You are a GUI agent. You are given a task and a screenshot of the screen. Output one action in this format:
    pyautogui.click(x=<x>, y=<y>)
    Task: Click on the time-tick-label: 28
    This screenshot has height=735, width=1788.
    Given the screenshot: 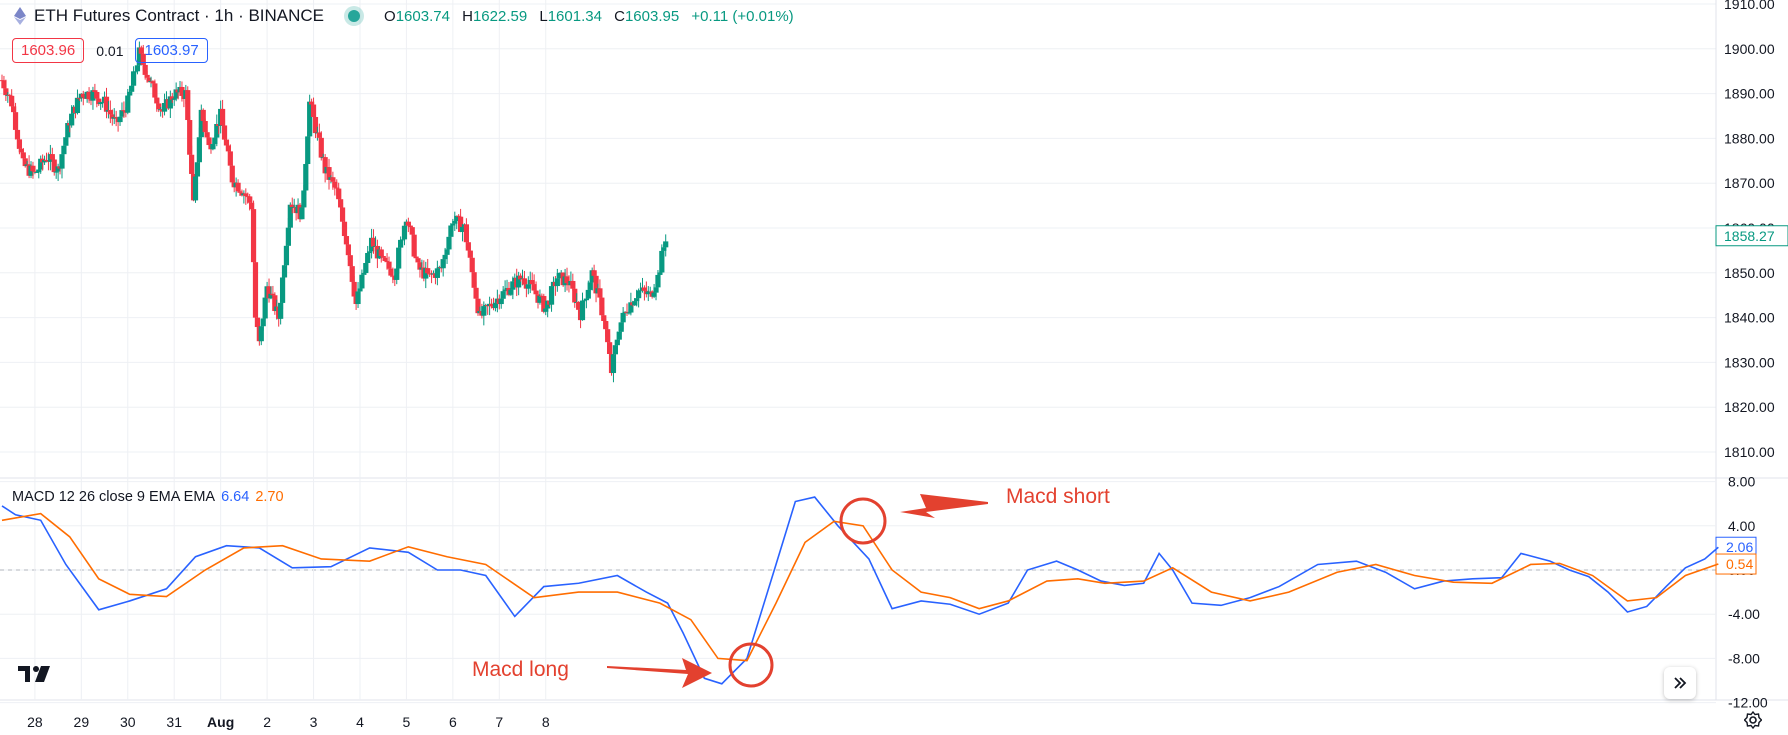 What is the action you would take?
    pyautogui.click(x=35, y=722)
    